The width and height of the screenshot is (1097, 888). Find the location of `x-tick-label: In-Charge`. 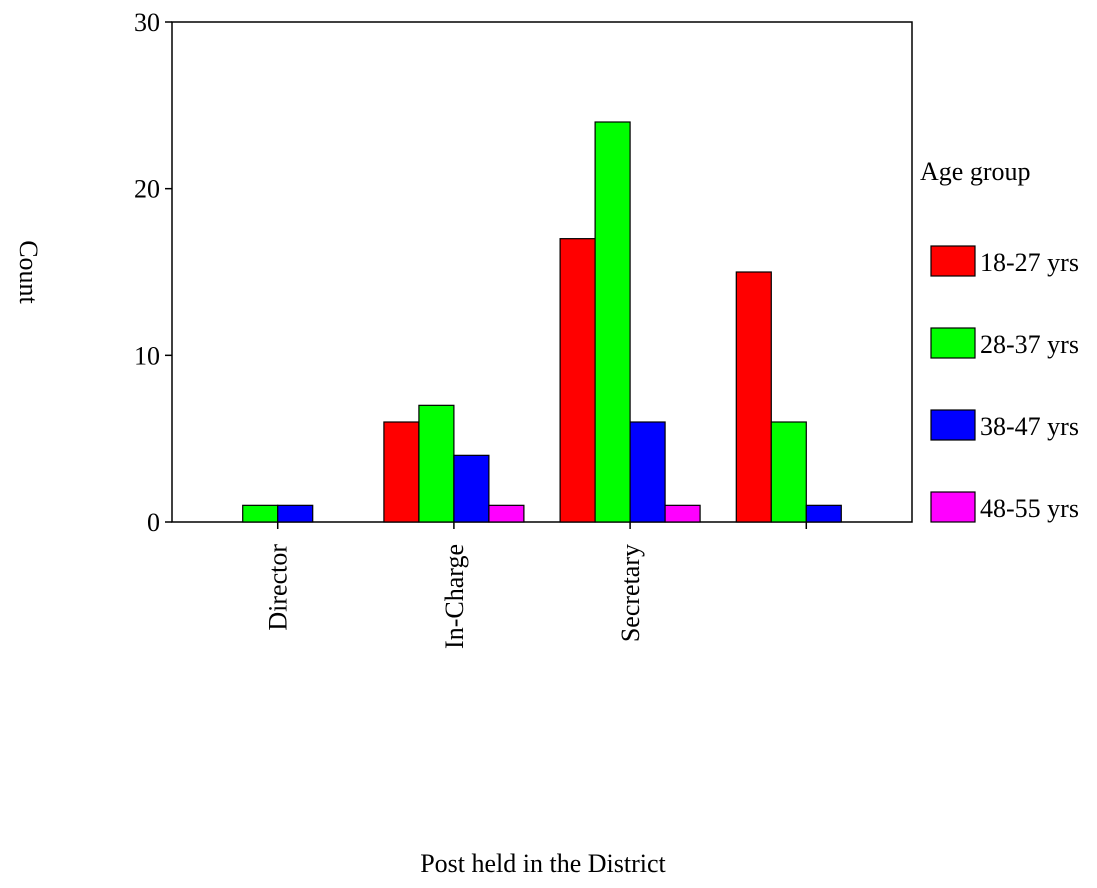

x-tick-label: In-Charge is located at coordinates (454, 596).